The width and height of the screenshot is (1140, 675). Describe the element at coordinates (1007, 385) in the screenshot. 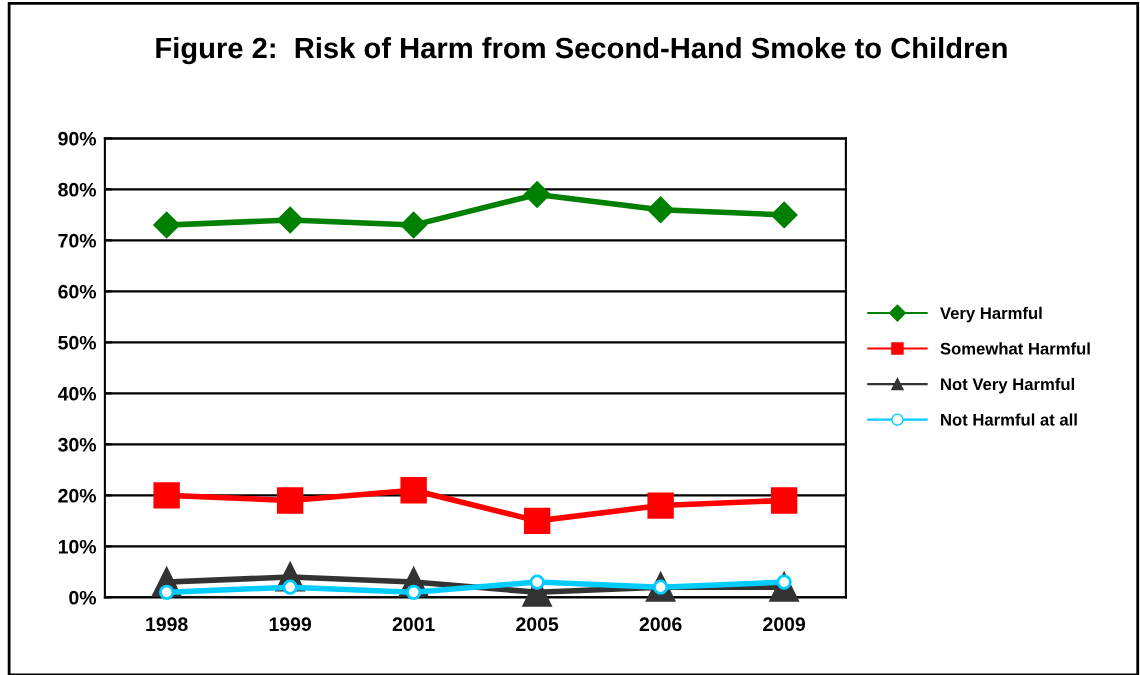

I see `legend-label: Not Very Harmful` at that location.